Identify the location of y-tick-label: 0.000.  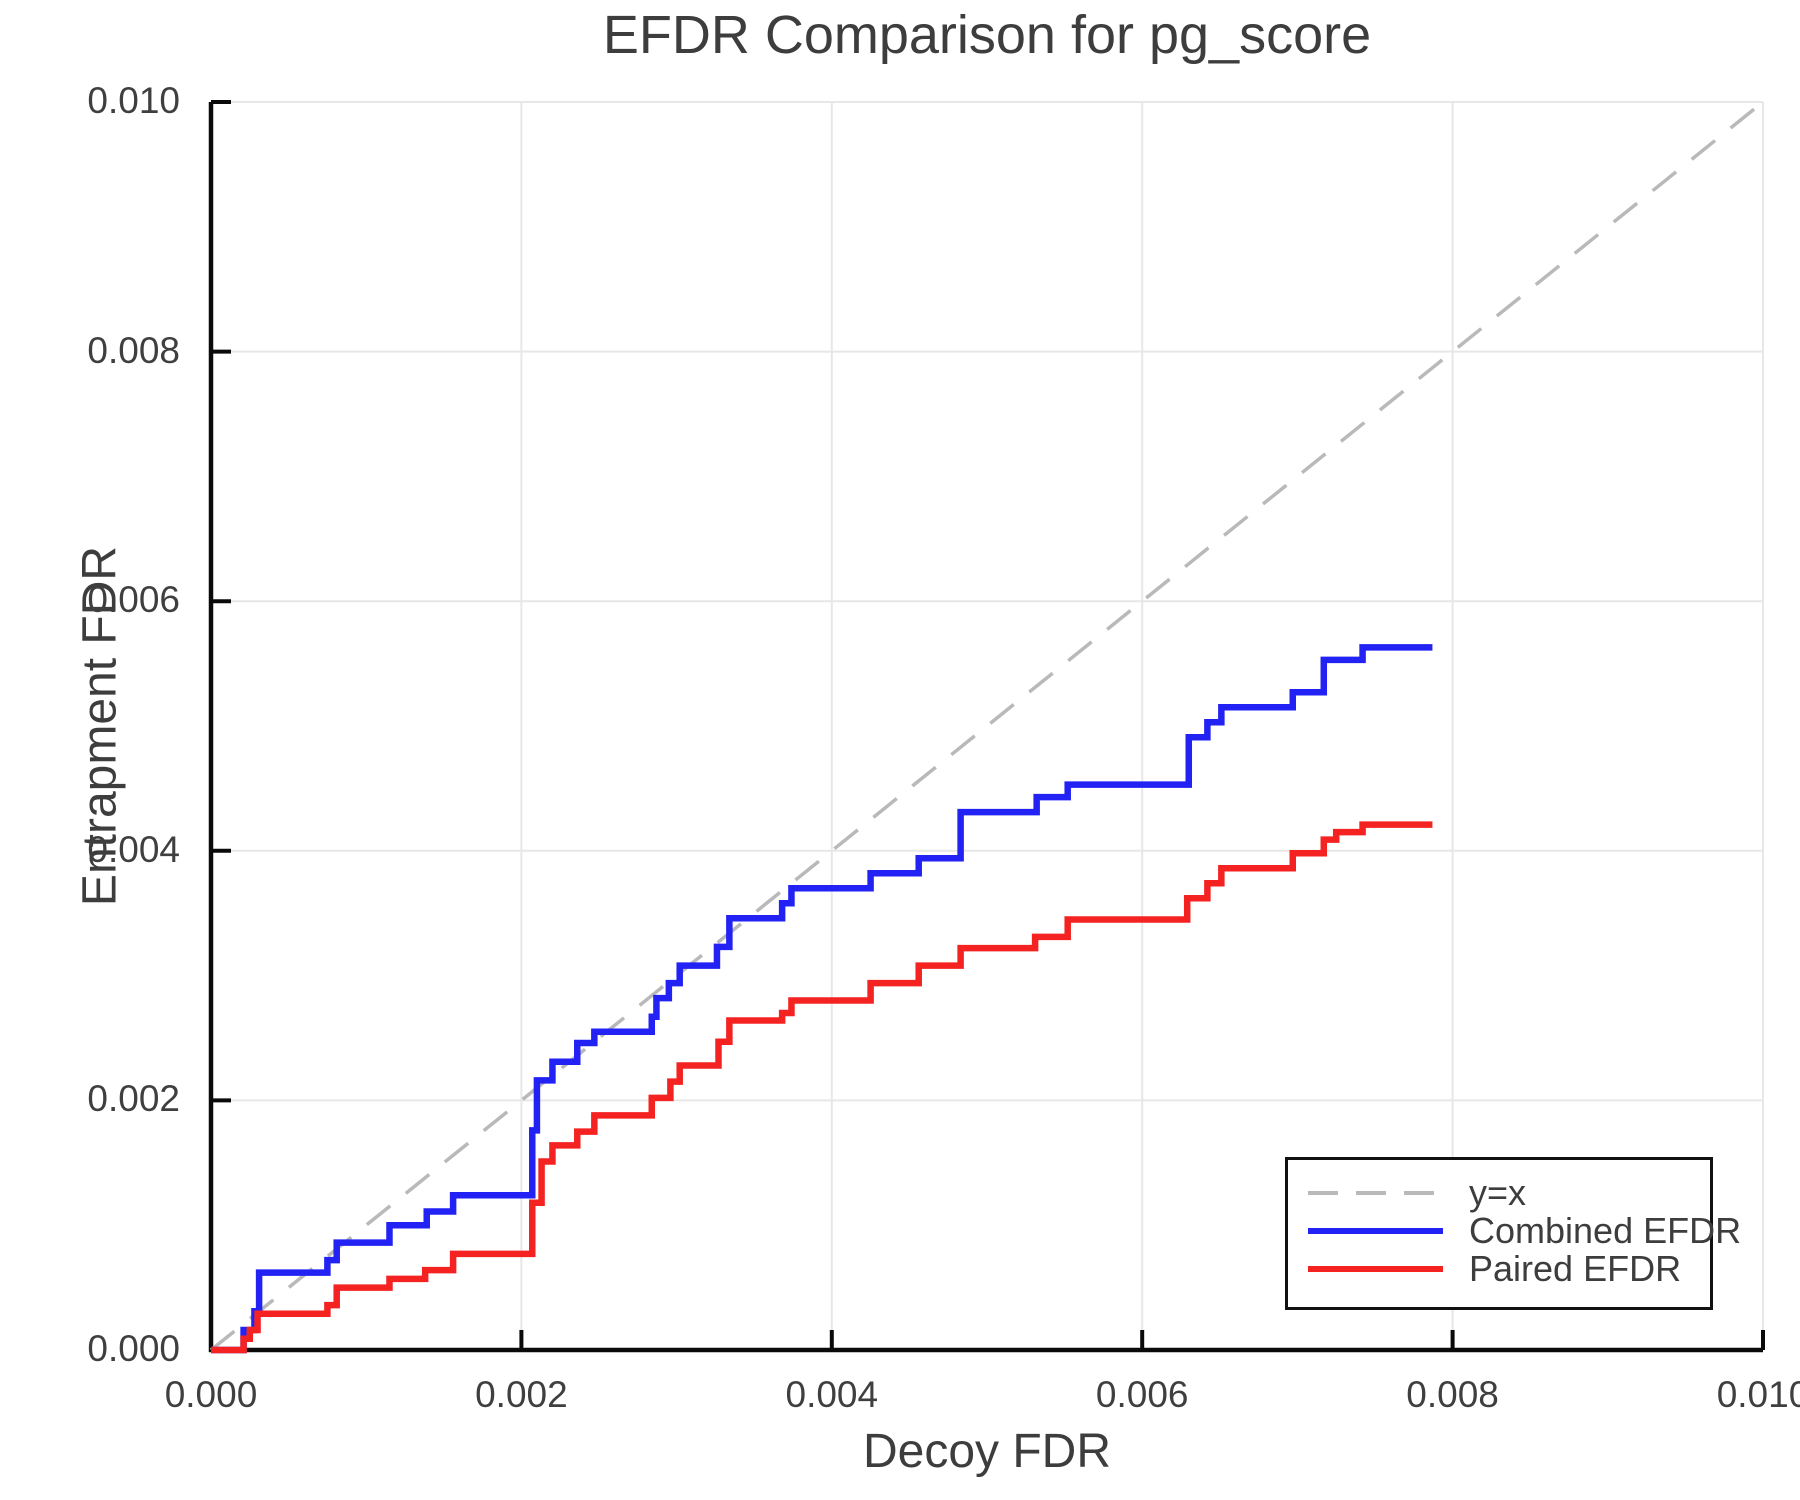
(133, 1348).